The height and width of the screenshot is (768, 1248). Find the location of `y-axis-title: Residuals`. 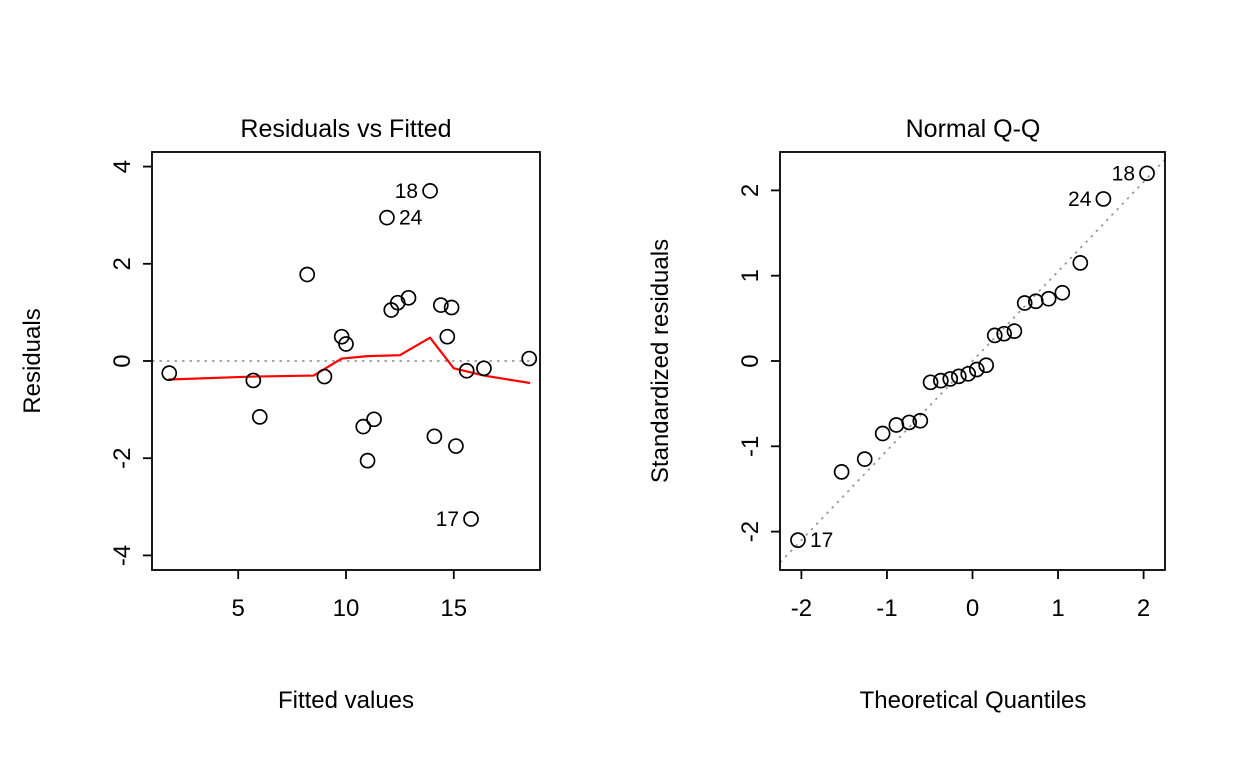

y-axis-title: Residuals is located at coordinates (32, 360).